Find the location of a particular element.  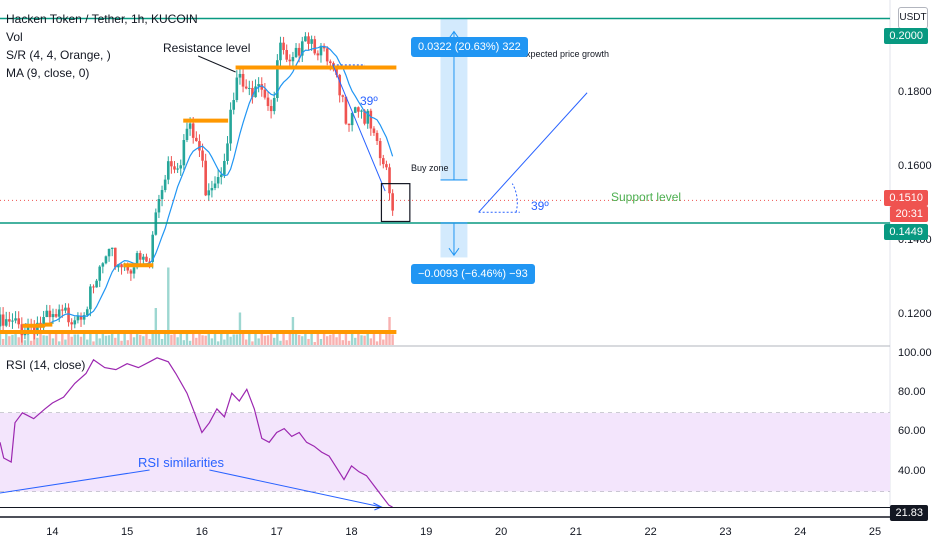

time-tick-label: 21 is located at coordinates (575, 532).